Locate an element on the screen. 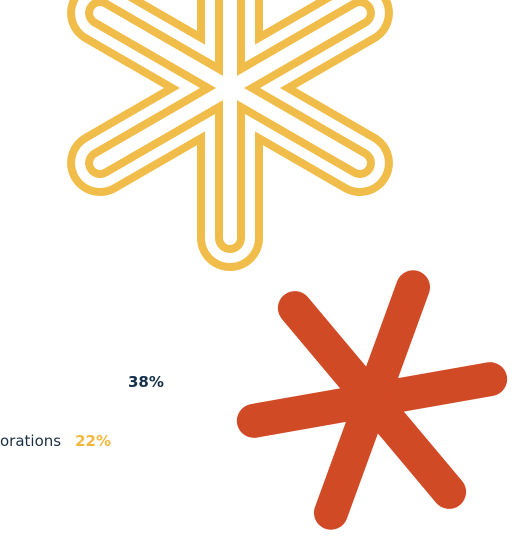 This screenshot has height=545, width=514. stat-value: 38% is located at coordinates (146, 382).